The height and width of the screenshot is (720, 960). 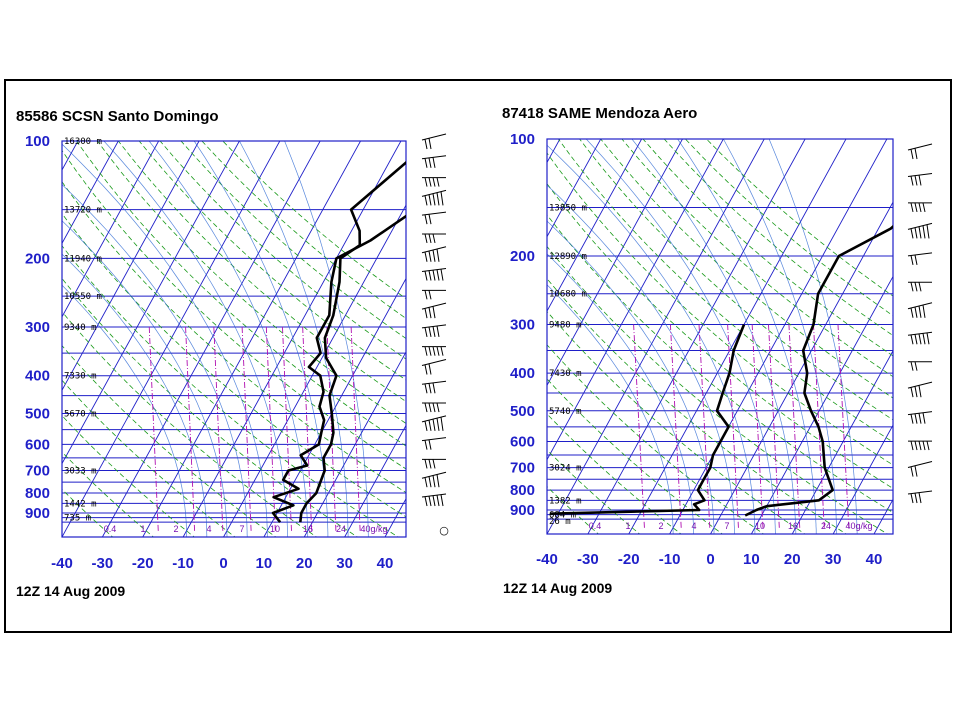 I want to click on temperature-tick-label: -30, so click(x=588, y=559).